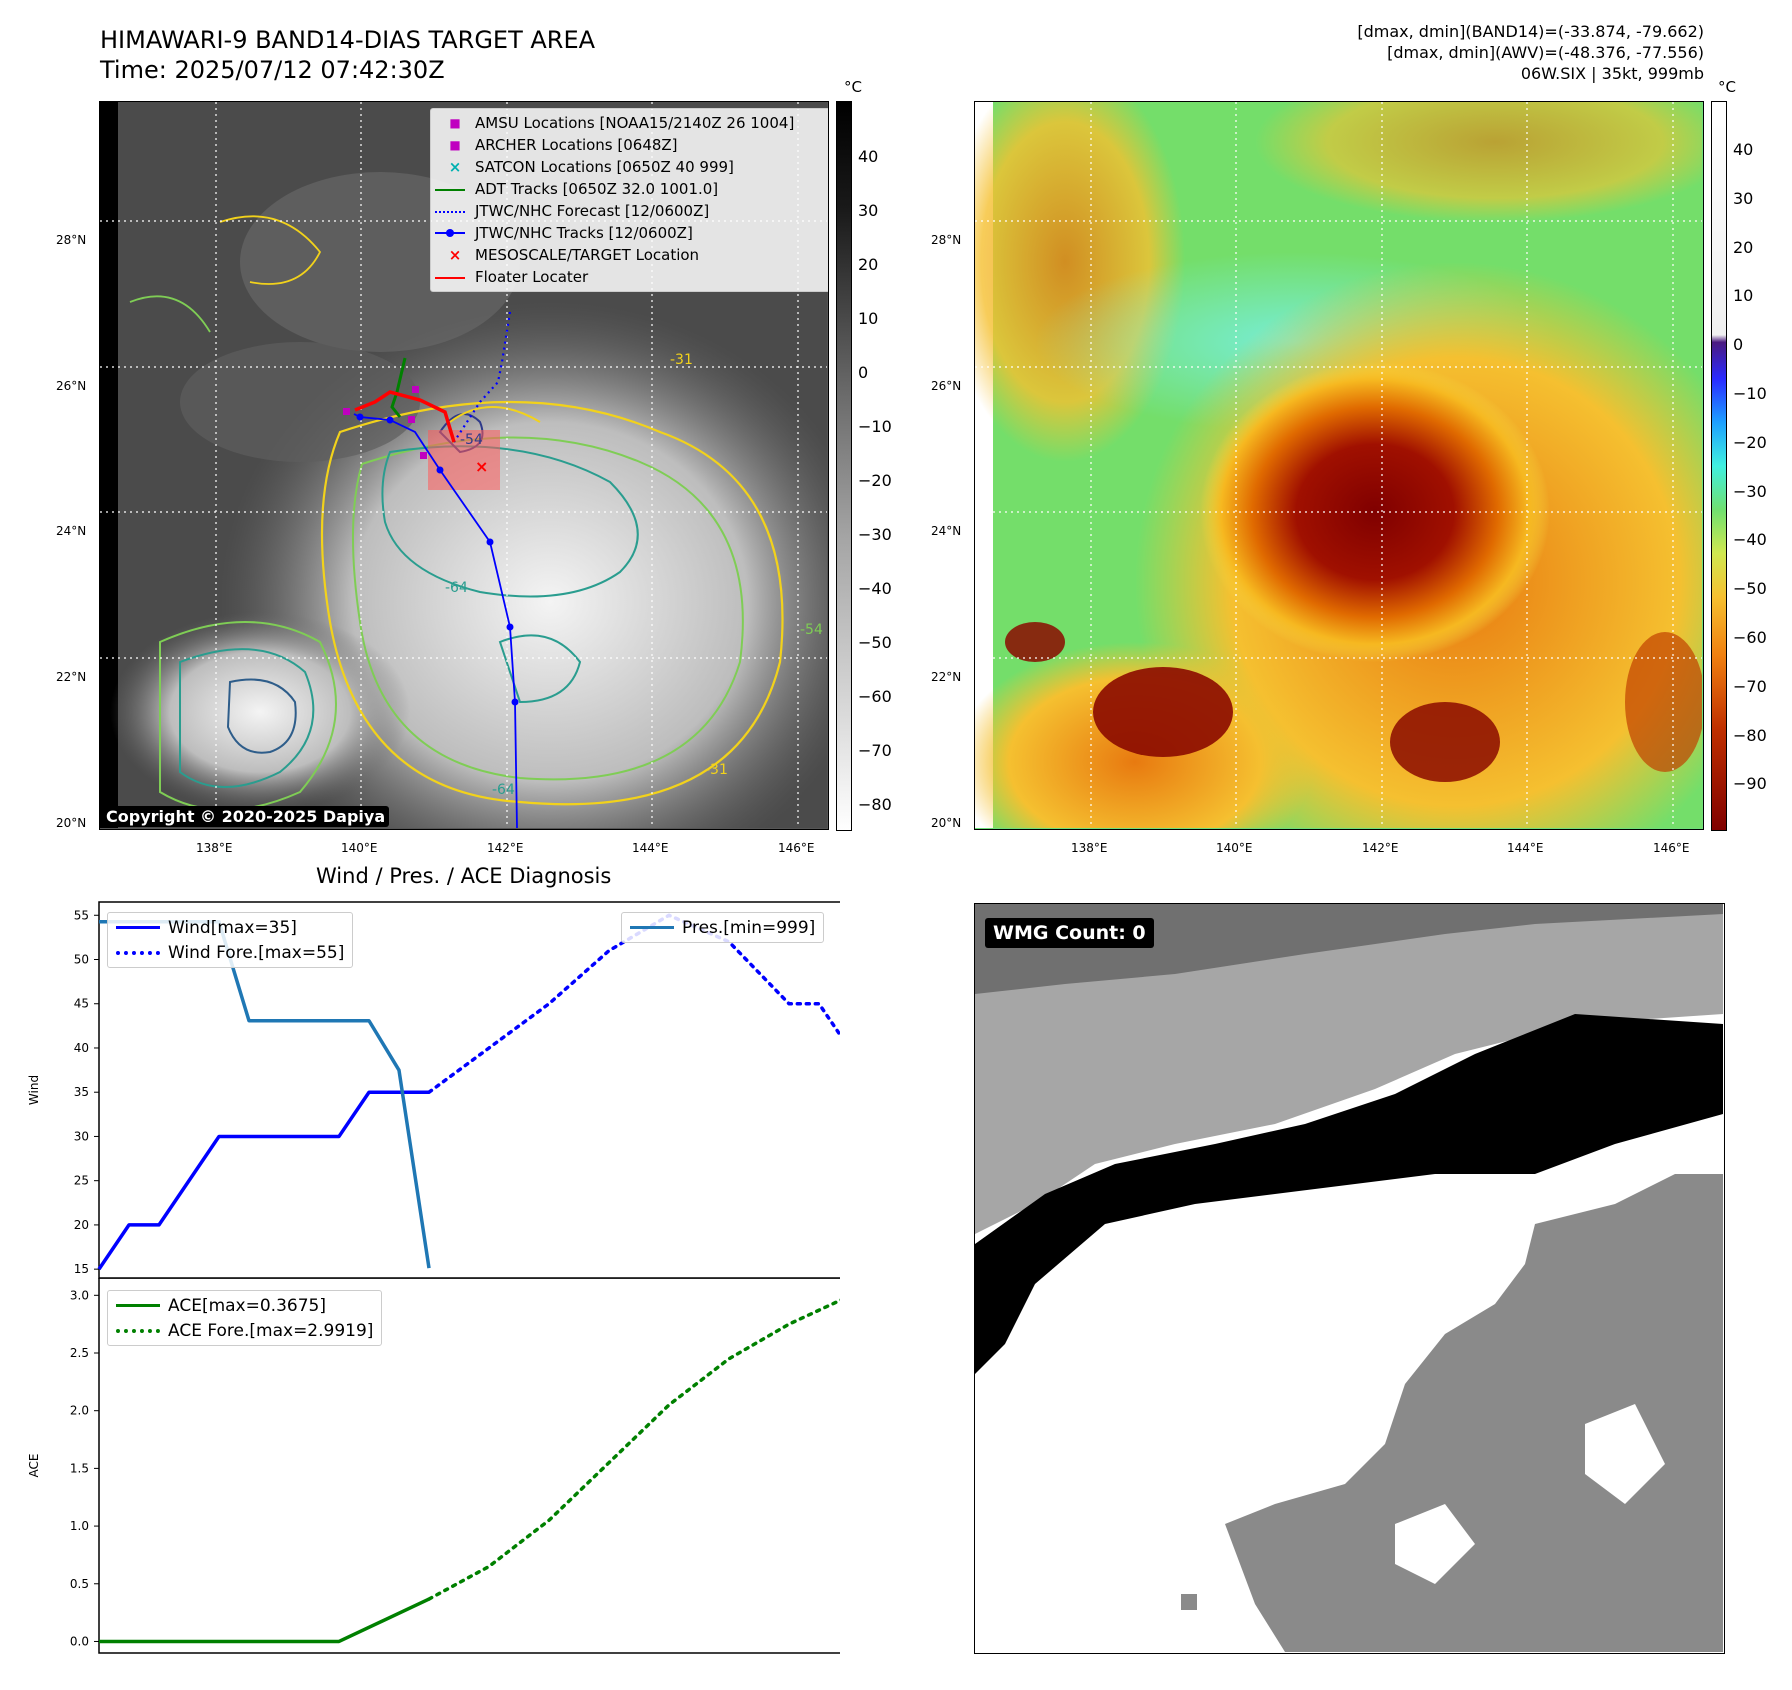 The image size is (1792, 1690). Describe the element at coordinates (631, 277) in the screenshot. I see `legend-floater: Floater Locater` at that location.